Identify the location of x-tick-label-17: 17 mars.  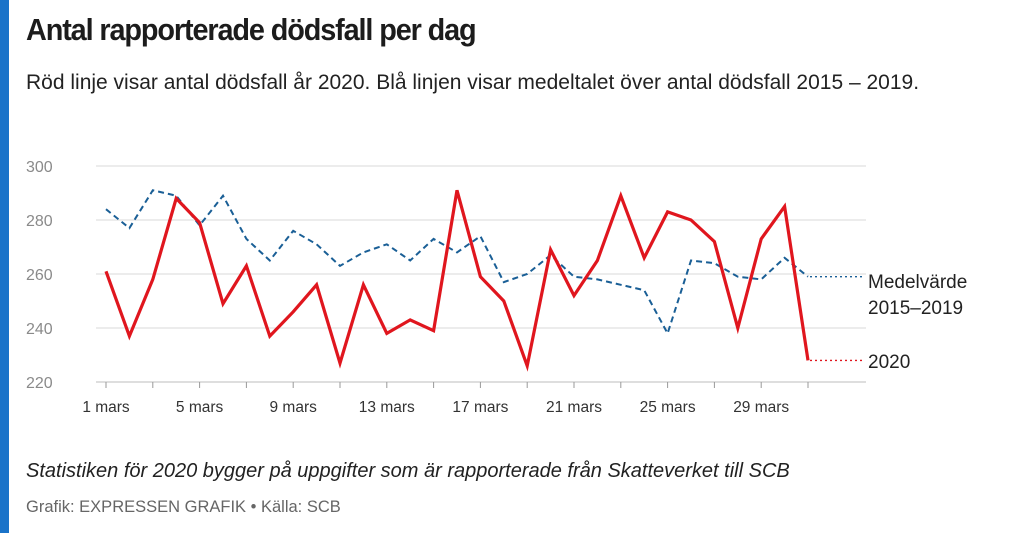
(480, 407).